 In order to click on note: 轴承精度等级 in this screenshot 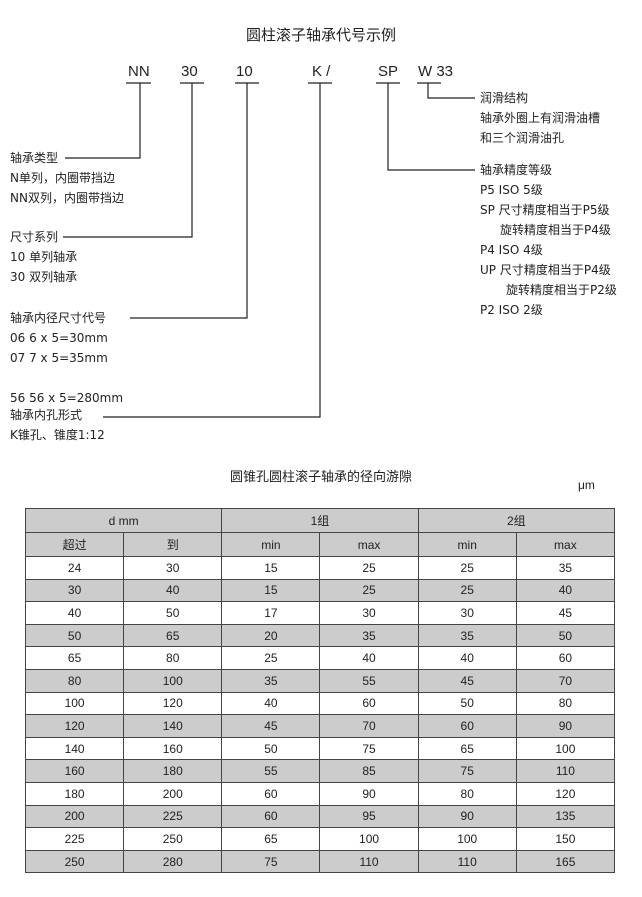, I will do `click(516, 170)`.